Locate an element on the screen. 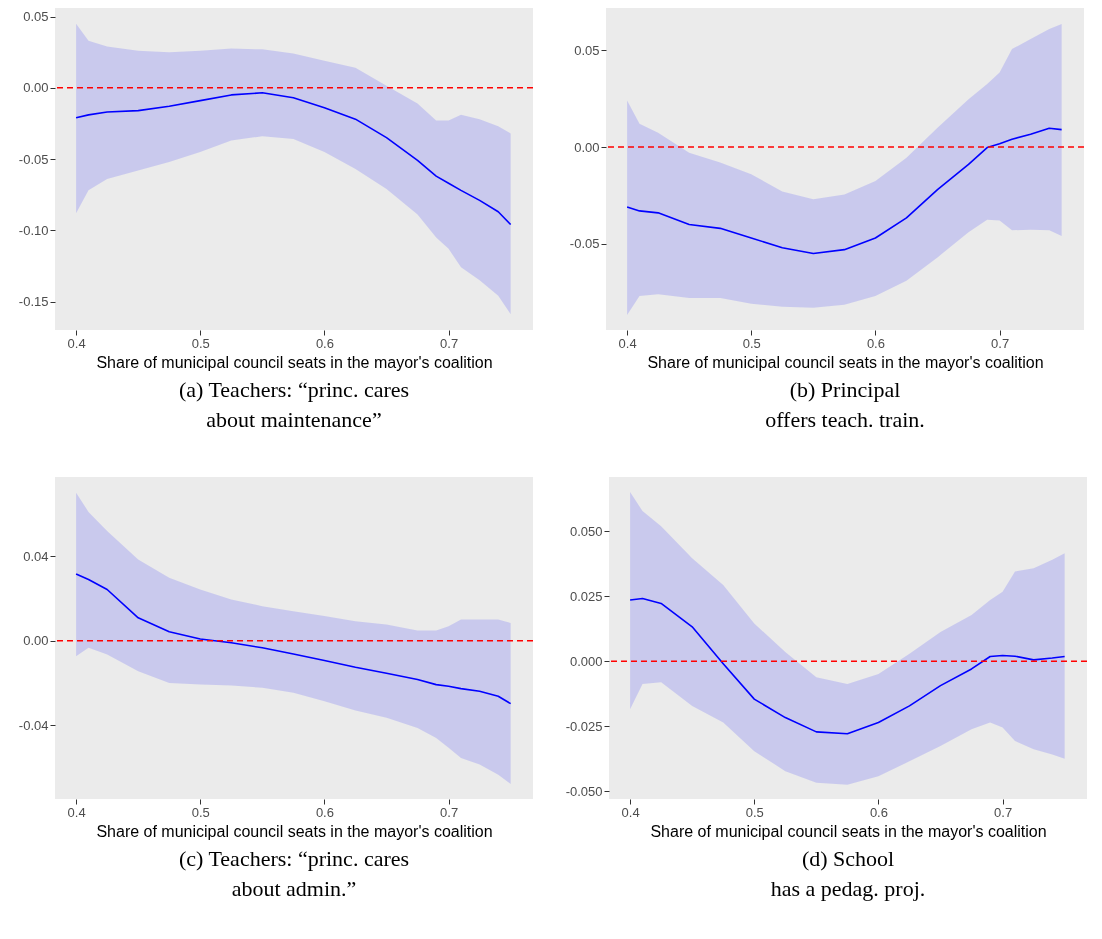 This screenshot has height=939, width=1102. text: (d) School has a pedag. proj. is located at coordinates (848, 873).